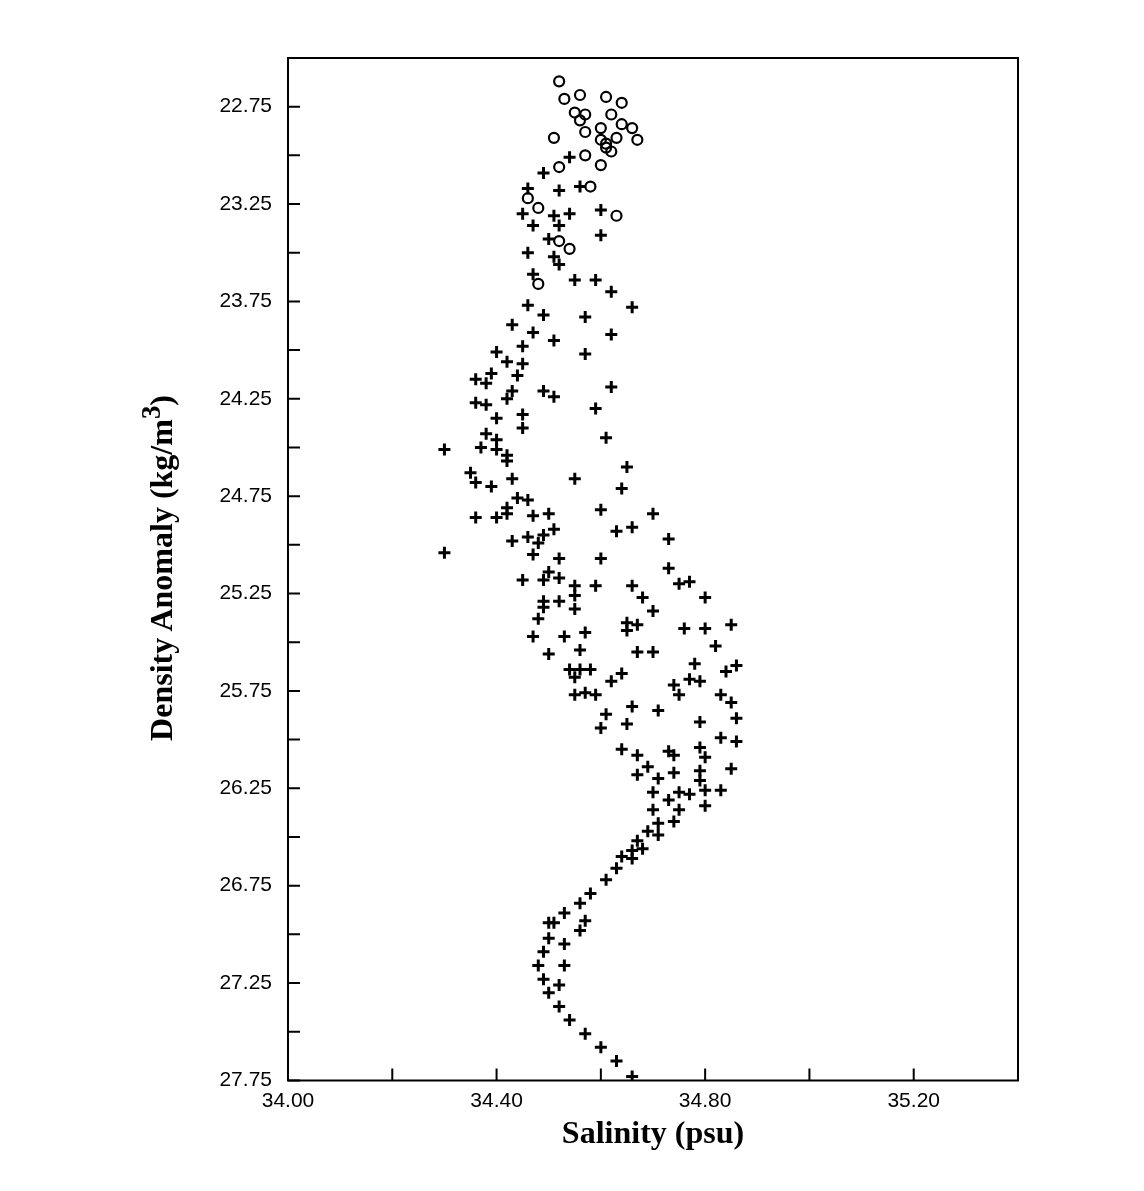  I want to click on y-tick-label: 26.25, so click(245, 787).